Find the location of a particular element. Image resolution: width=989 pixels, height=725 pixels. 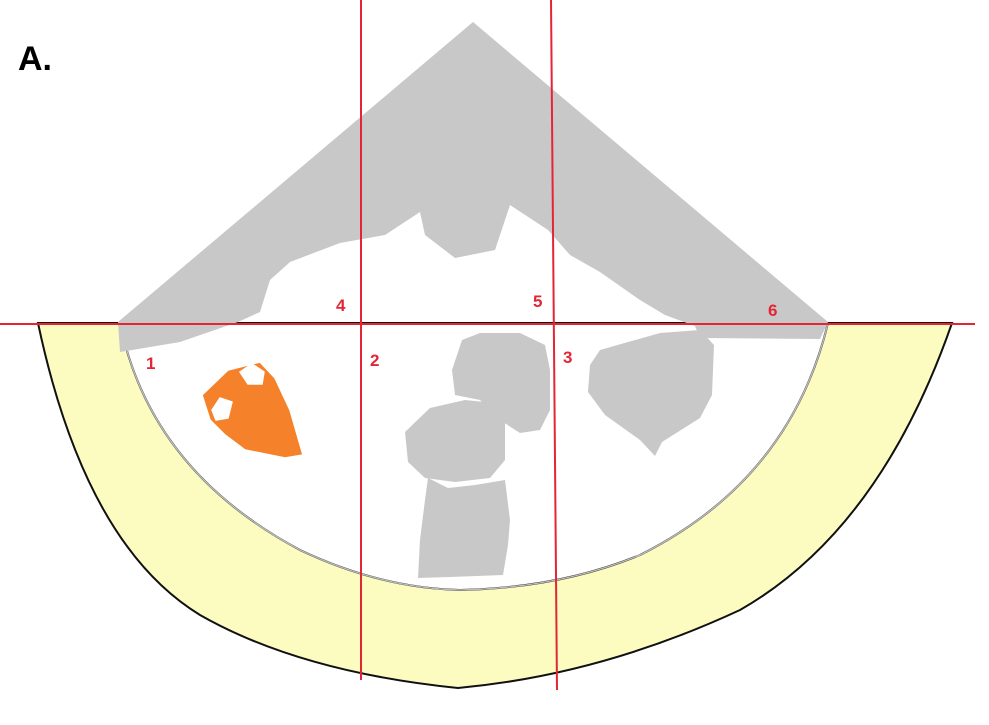

region-label-2: 2 is located at coordinates (374, 360).